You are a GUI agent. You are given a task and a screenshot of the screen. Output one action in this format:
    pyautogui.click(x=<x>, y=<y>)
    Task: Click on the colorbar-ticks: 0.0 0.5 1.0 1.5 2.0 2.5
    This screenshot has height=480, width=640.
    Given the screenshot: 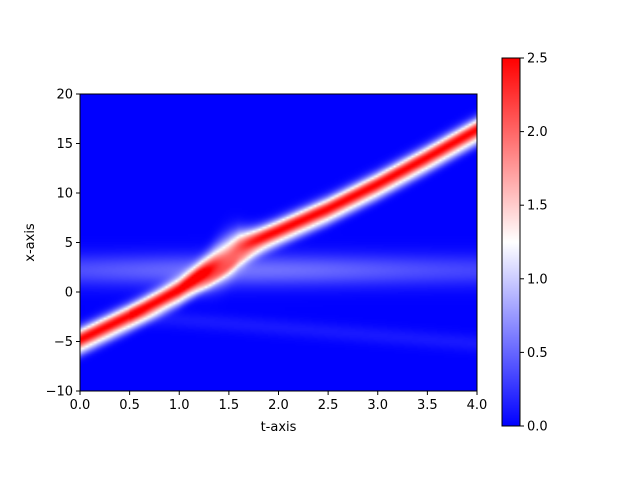 What is the action you would take?
    pyautogui.click(x=534, y=243)
    